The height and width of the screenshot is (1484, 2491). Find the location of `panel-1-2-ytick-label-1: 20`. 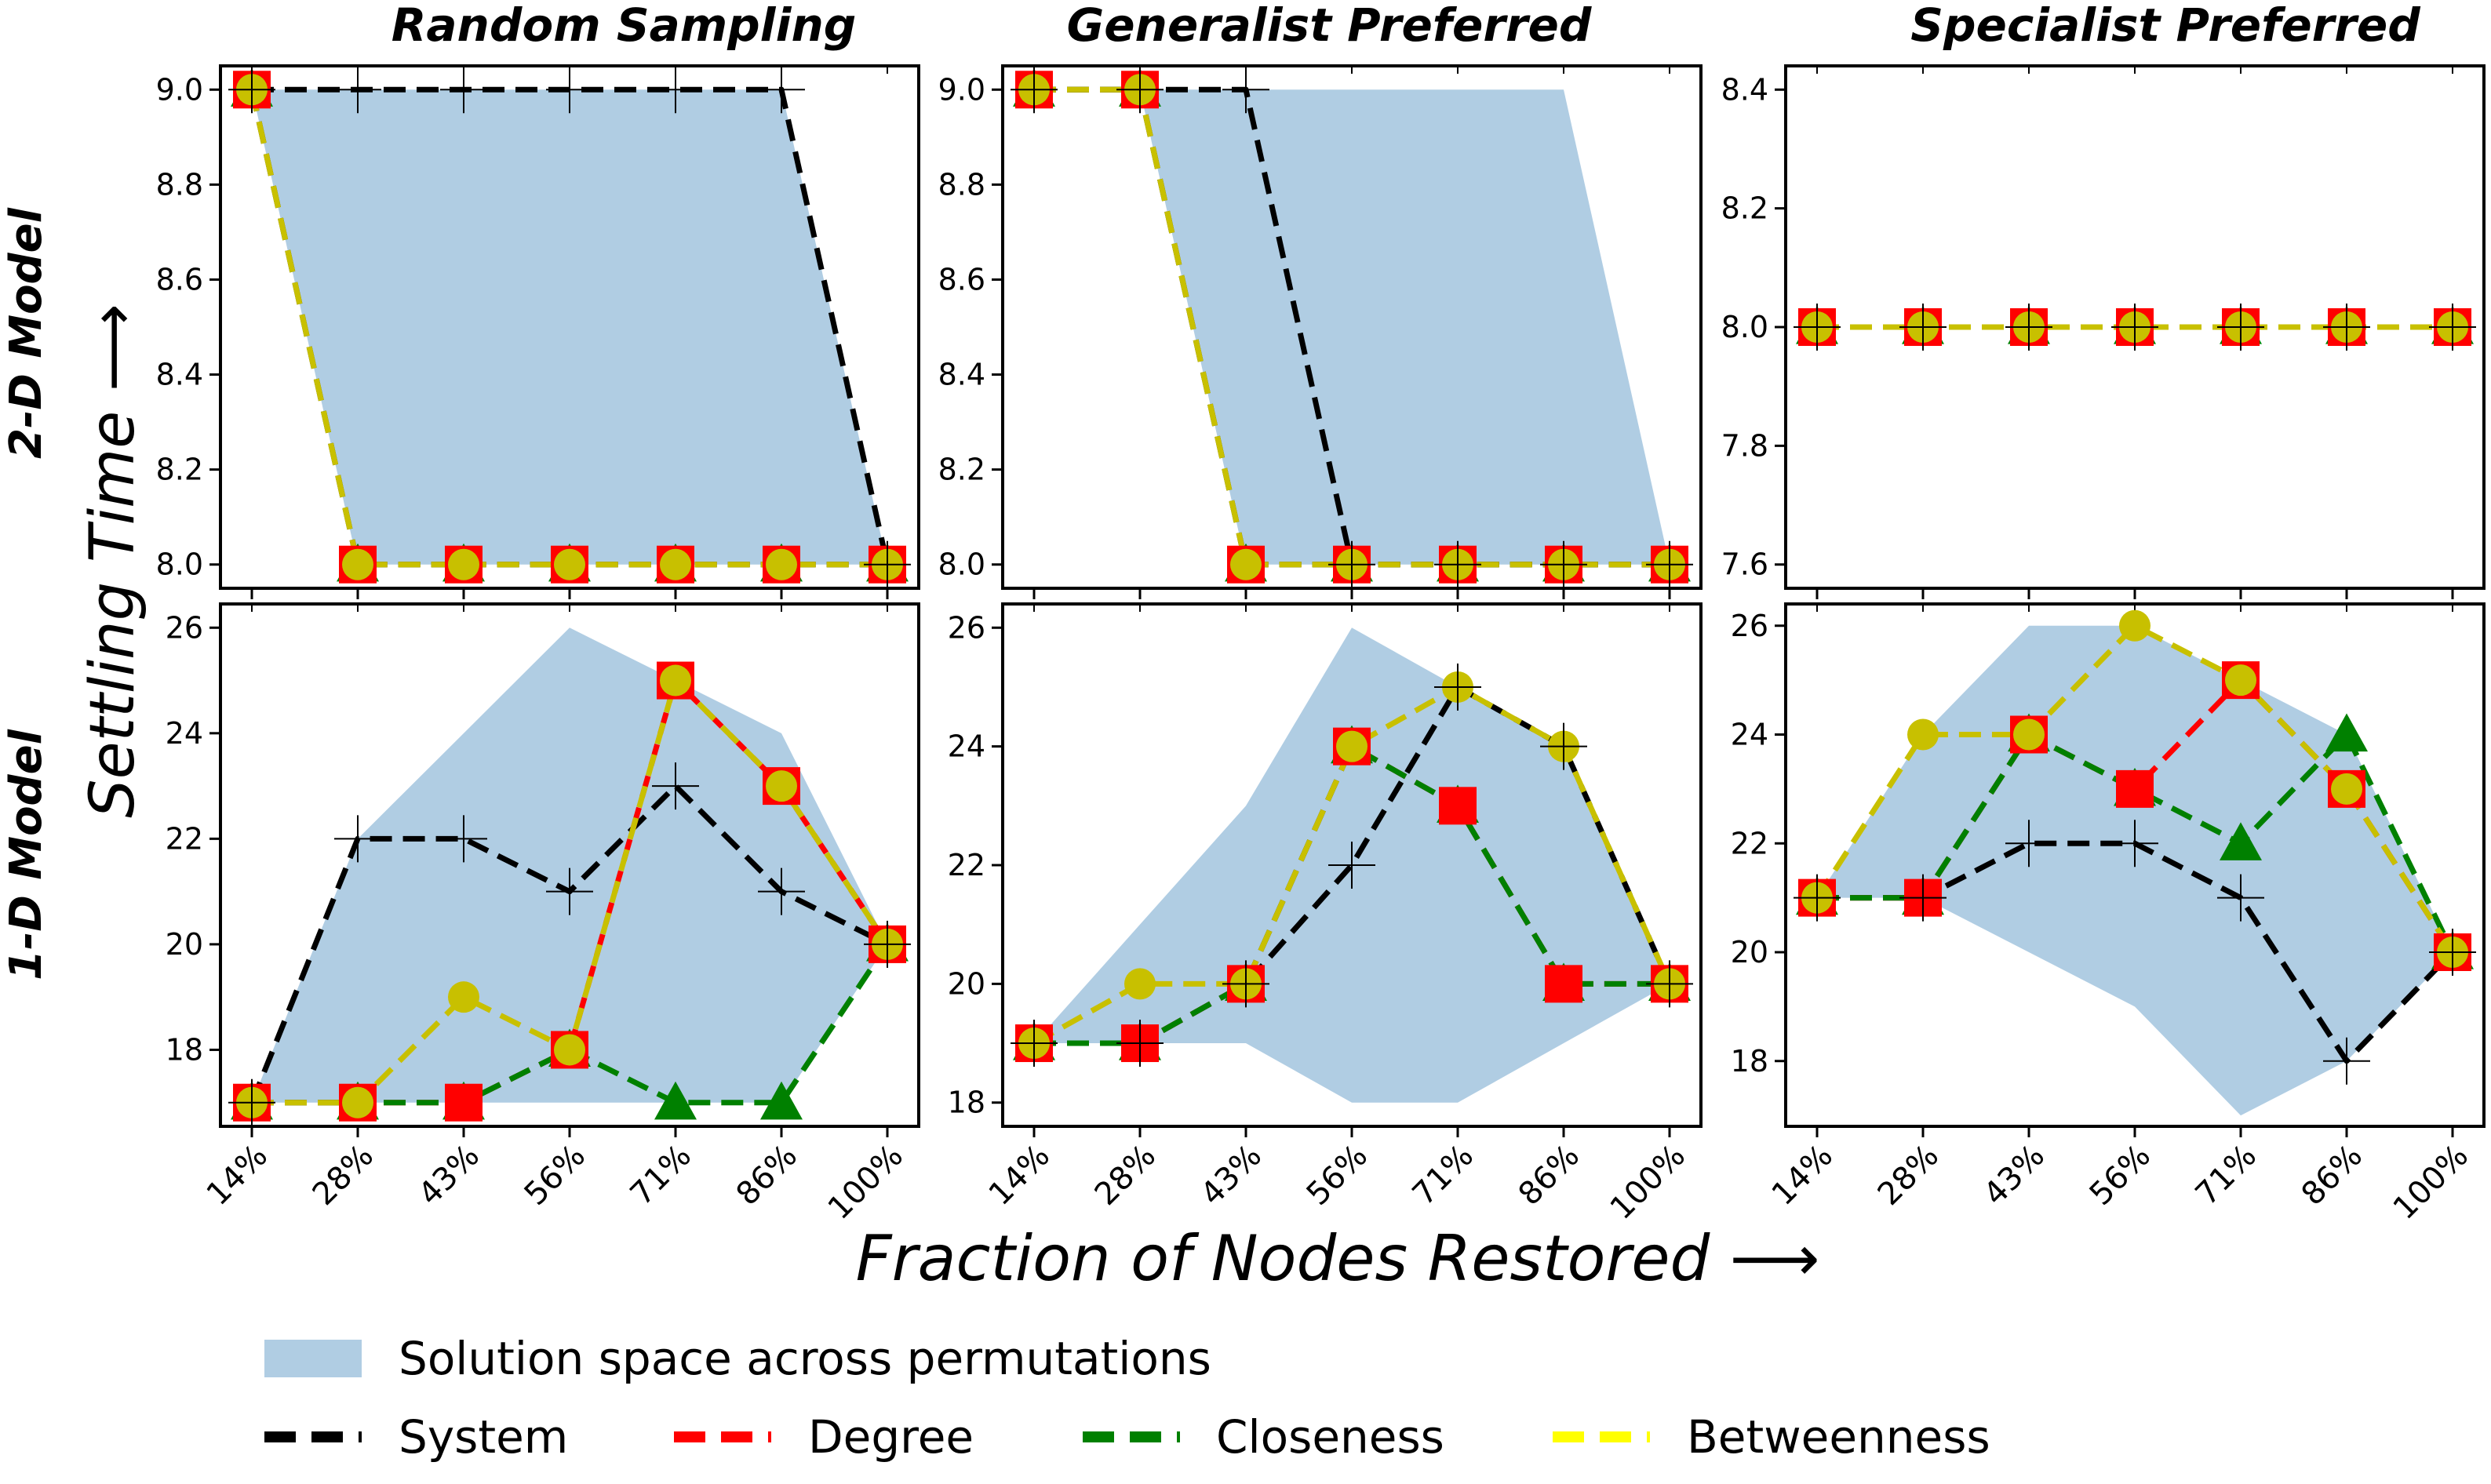

panel-1-2-ytick-label-1: 20 is located at coordinates (1750, 952).